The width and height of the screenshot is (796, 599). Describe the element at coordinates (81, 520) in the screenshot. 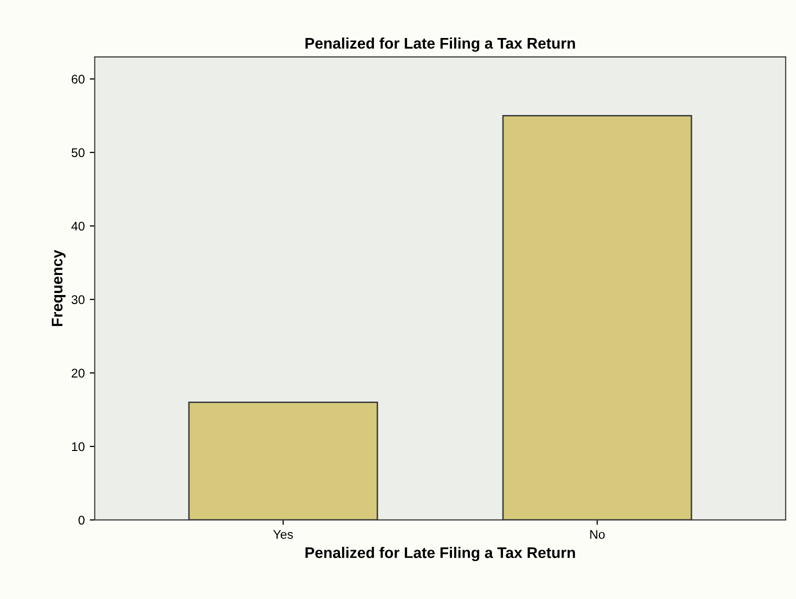

I see `y-tick-label: 0` at that location.